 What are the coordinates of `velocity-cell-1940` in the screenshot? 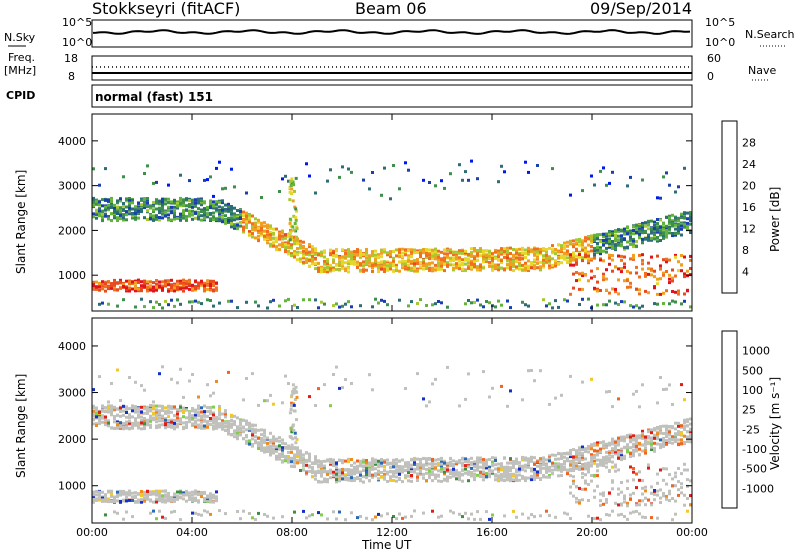 It's located at (549, 475).